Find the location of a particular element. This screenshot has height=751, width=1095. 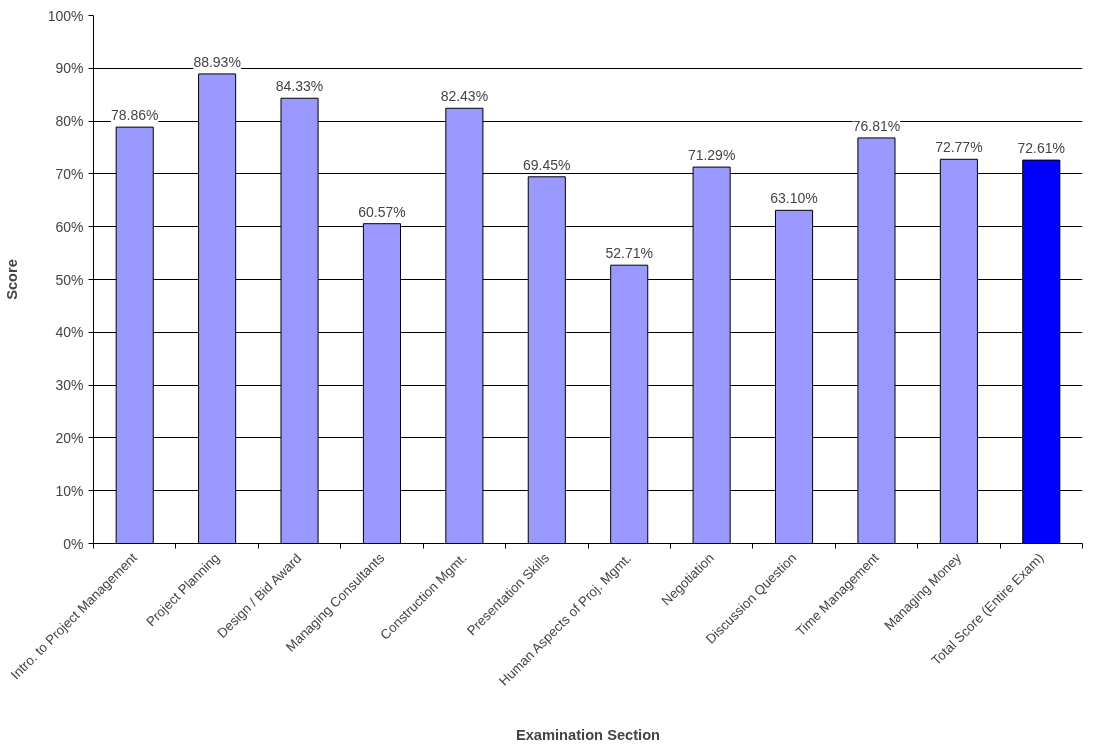

y-tick-label: 70% is located at coordinates (69, 173).